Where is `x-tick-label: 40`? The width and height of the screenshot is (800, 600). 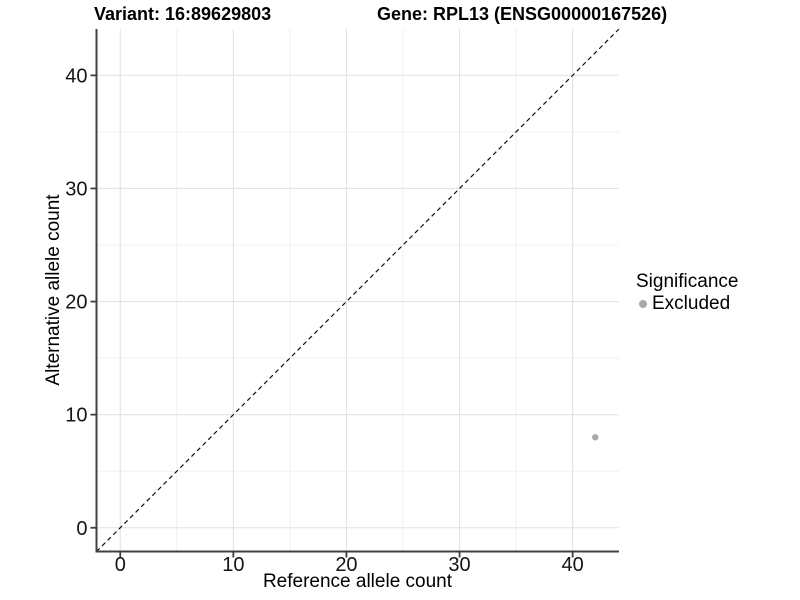 x-tick-label: 40 is located at coordinates (573, 565).